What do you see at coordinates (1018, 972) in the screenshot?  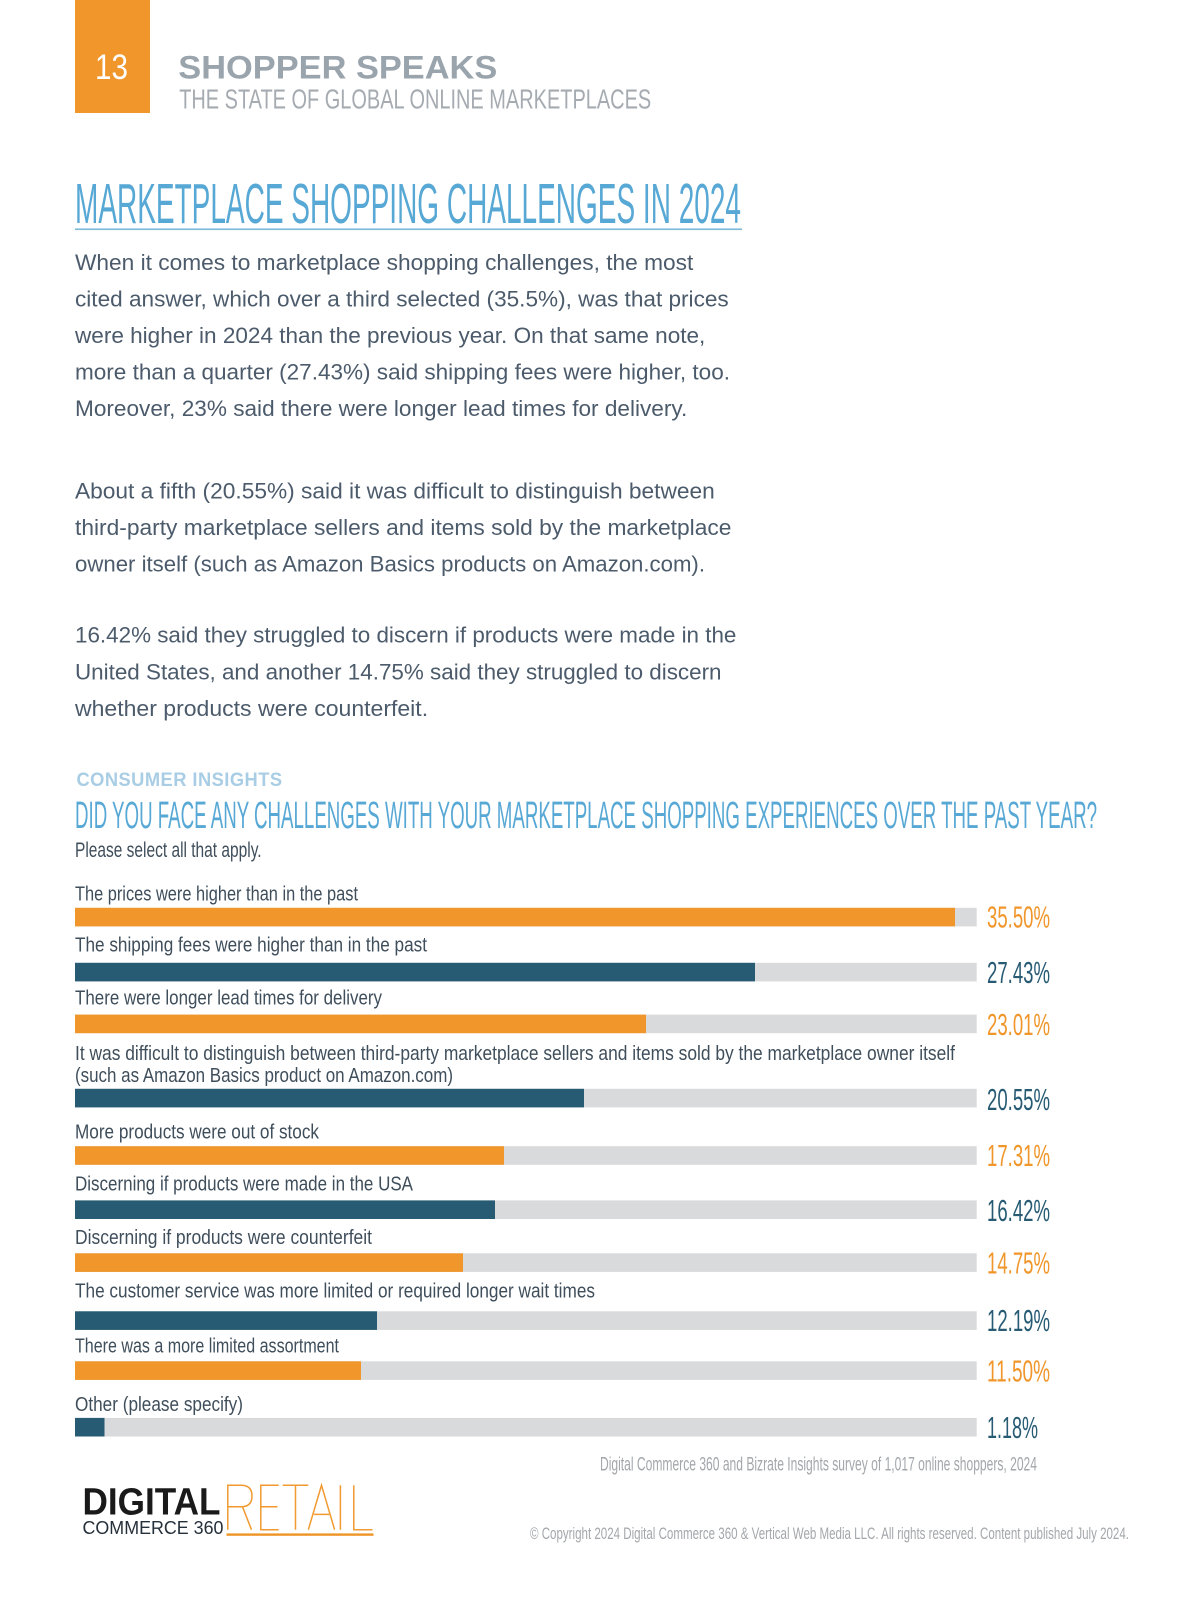 I see `svg-text: 27.43%` at bounding box center [1018, 972].